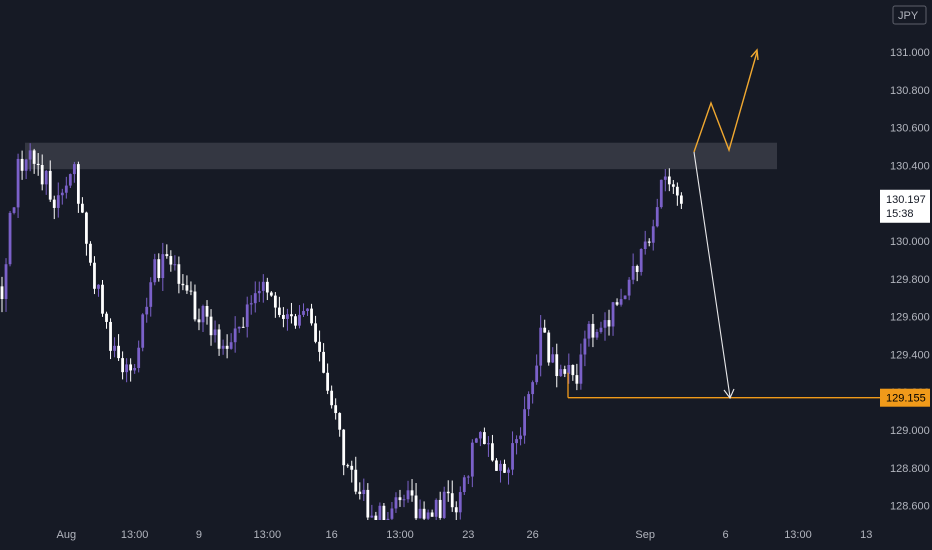 The width and height of the screenshot is (932, 550). I want to click on bullish-projection-path, so click(725, 102).